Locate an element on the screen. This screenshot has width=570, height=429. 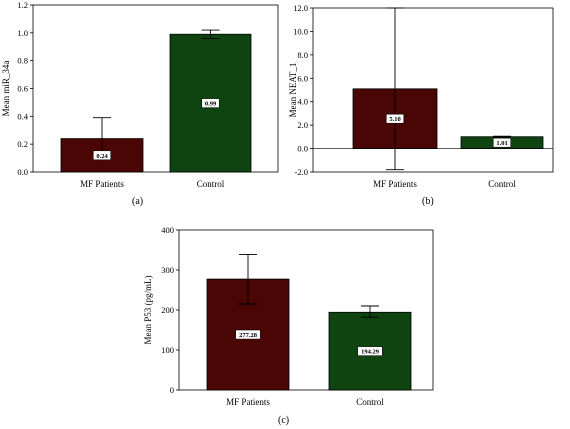
y-tick-label: 0.8 is located at coordinates (22, 61).